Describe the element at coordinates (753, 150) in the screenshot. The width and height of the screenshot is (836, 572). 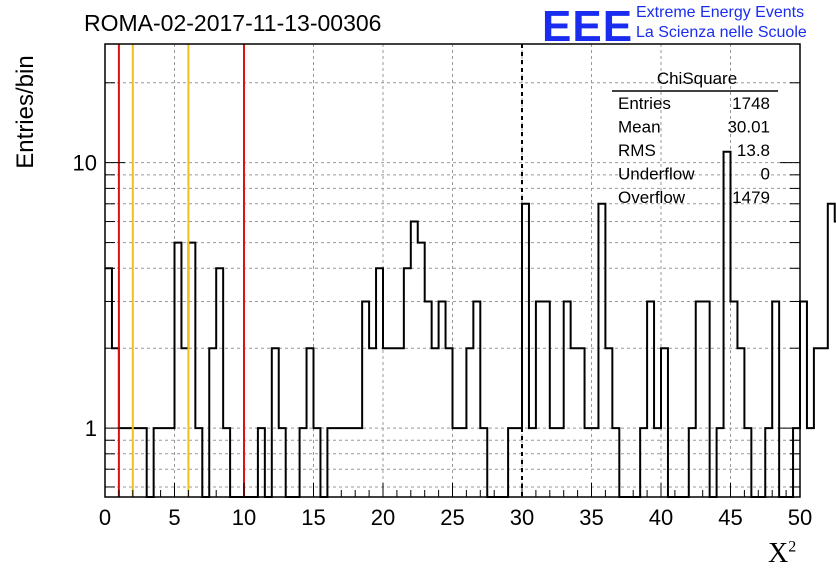
I see `stats-value: 13.8` at that location.